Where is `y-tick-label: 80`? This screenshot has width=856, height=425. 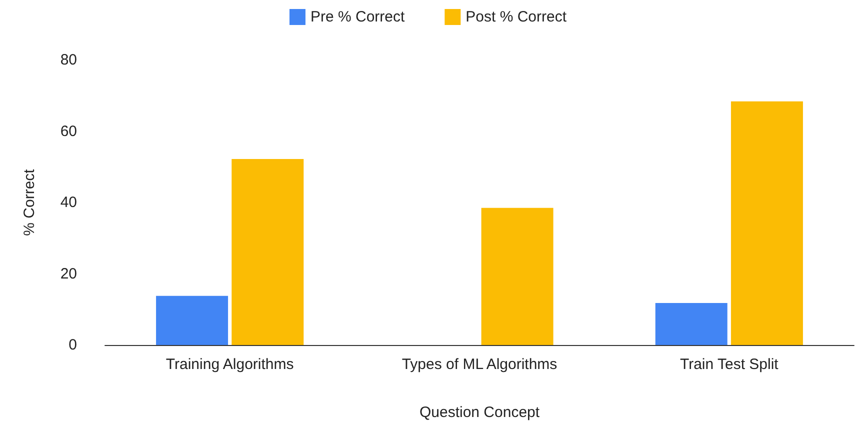 y-tick-label: 80 is located at coordinates (68, 60).